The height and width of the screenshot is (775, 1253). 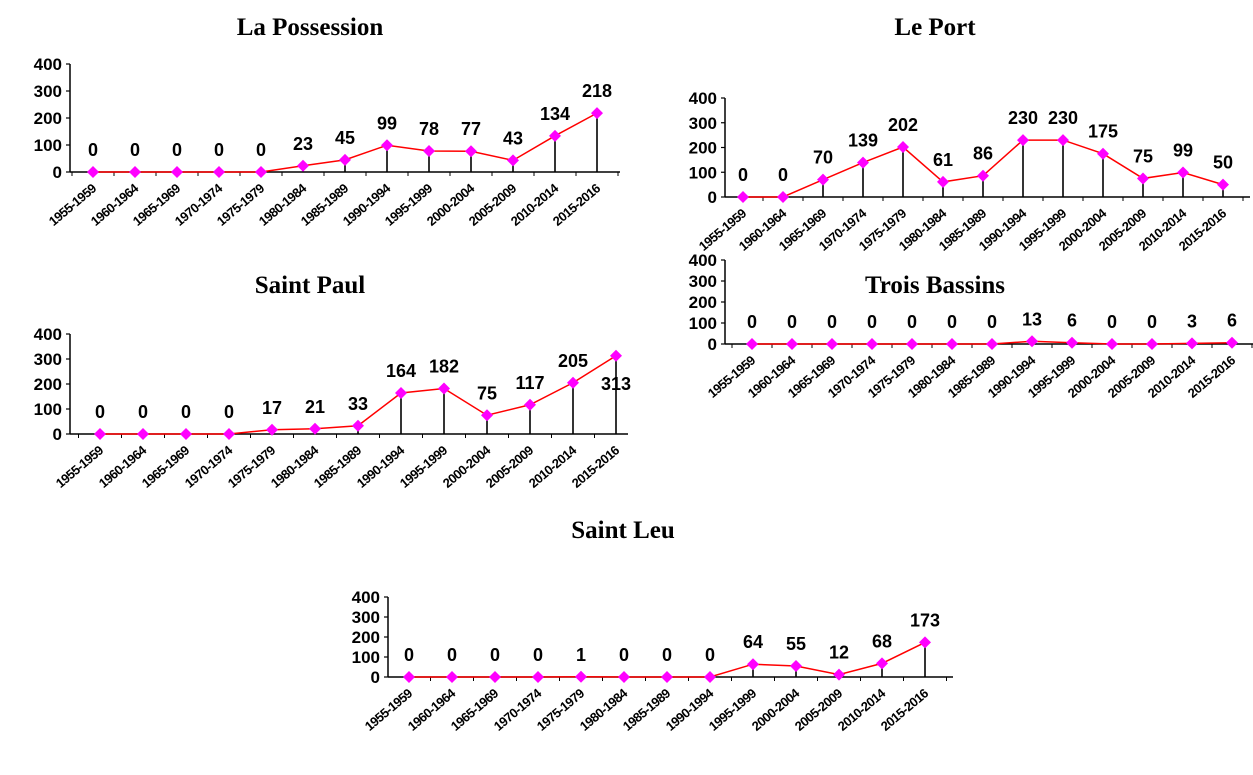 What do you see at coordinates (272, 408) in the screenshot?
I see `data-label: 17` at bounding box center [272, 408].